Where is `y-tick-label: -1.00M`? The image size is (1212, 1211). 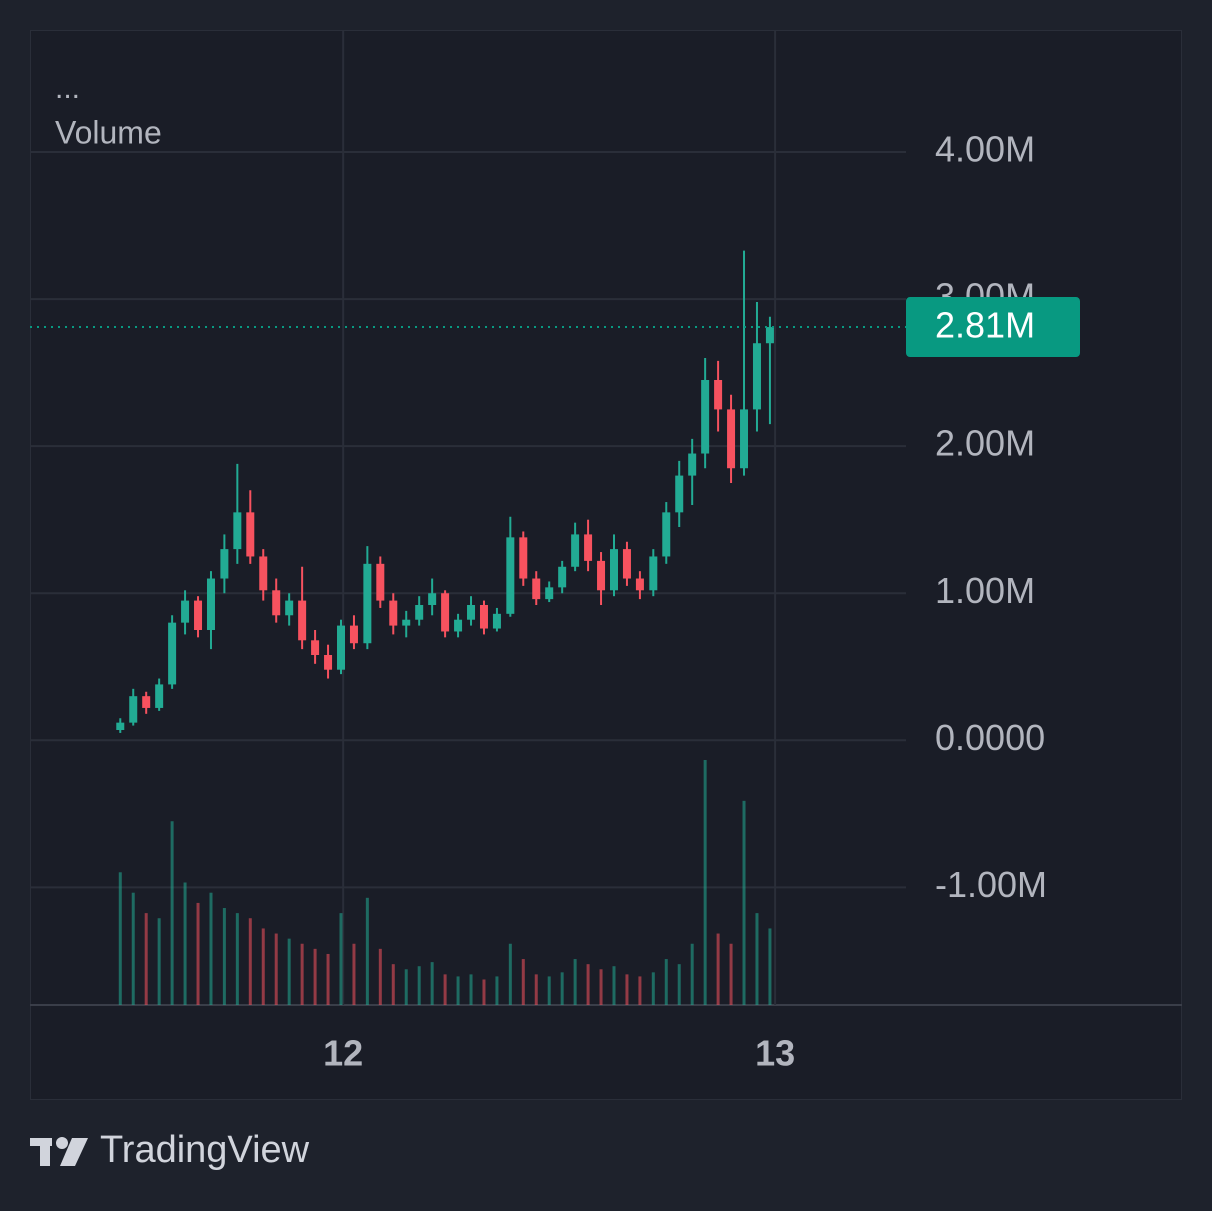
y-tick-label: -1.00M is located at coordinates (991, 884).